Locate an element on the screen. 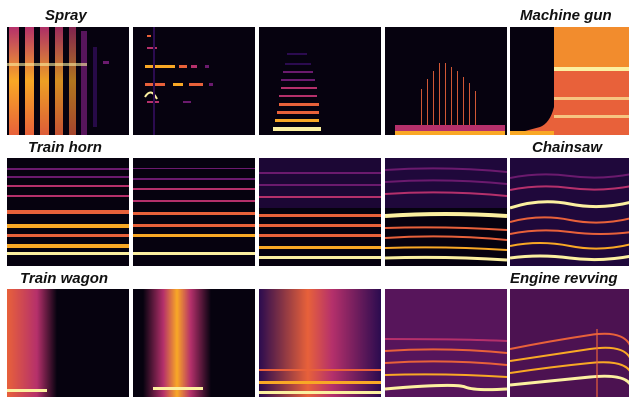 Image resolution: width=629 pixels, height=397 pixels. label-train-horn: Train horn is located at coordinates (65, 147).